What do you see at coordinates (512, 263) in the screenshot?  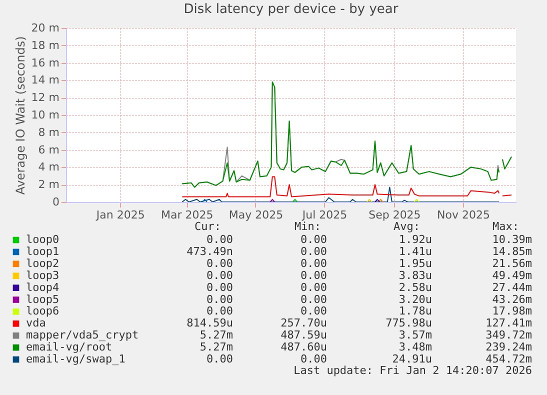 I see `text: 21.56m` at bounding box center [512, 263].